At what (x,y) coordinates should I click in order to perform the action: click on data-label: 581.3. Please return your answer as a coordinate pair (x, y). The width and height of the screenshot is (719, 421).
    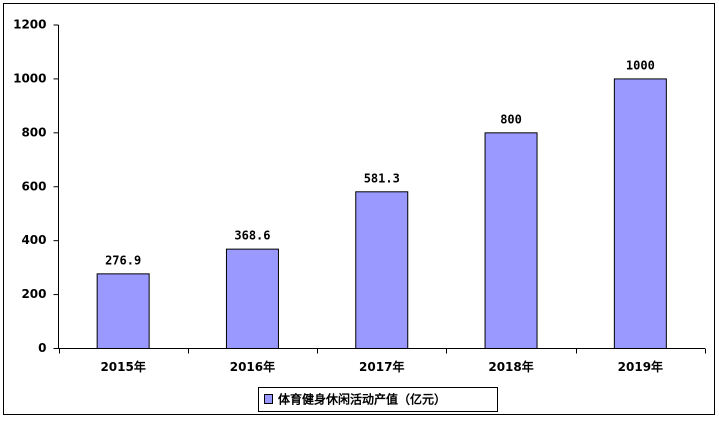
    Looking at the image, I should click on (382, 178).